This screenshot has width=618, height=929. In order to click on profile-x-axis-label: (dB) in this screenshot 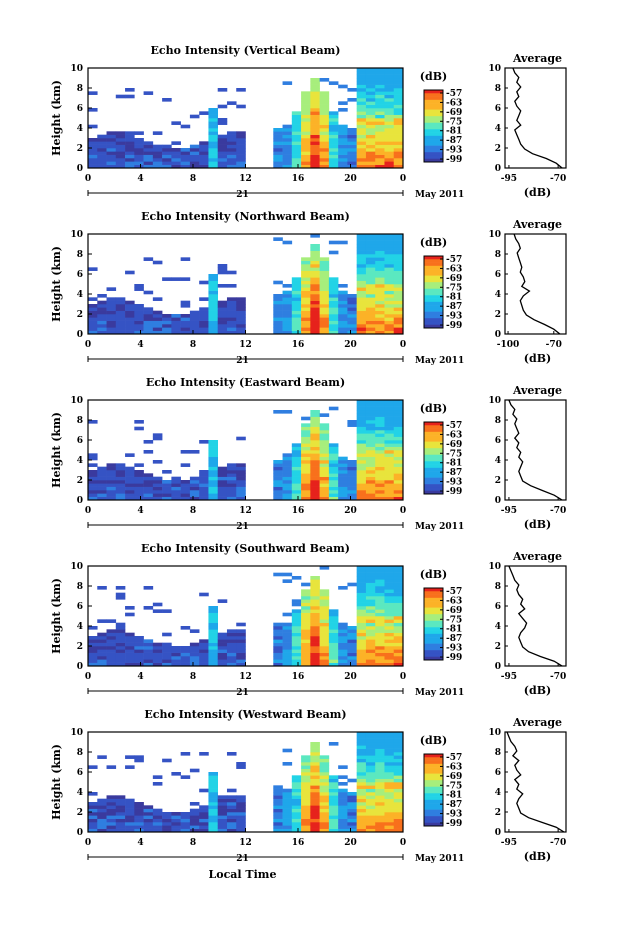, I will do `click(537, 358)`.